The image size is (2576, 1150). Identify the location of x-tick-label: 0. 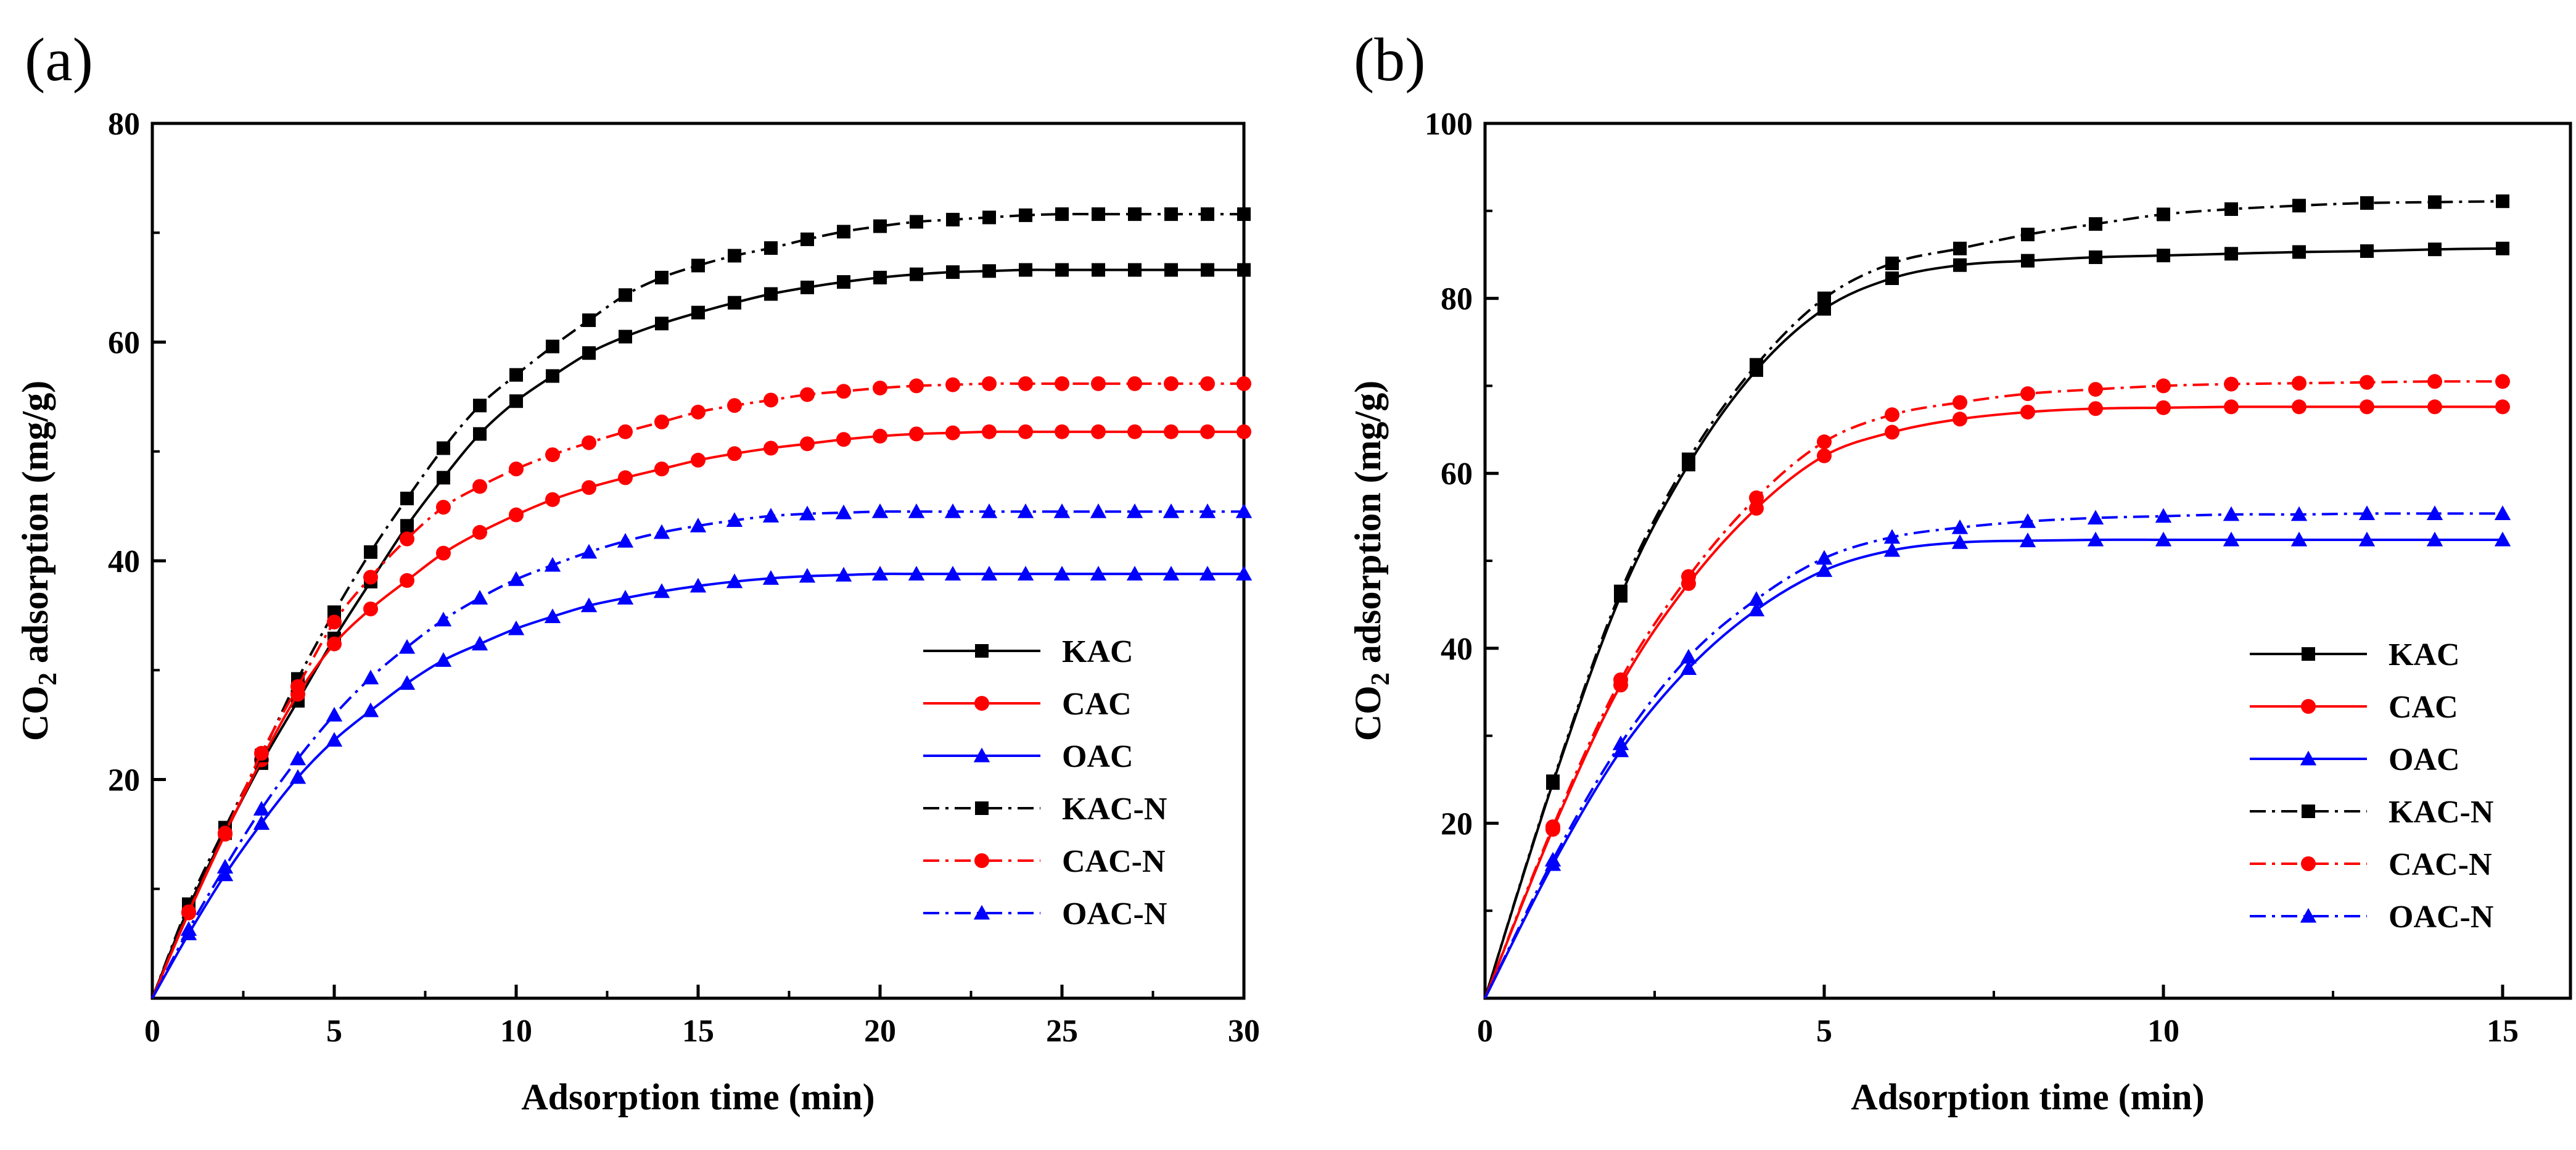
(1485, 1031).